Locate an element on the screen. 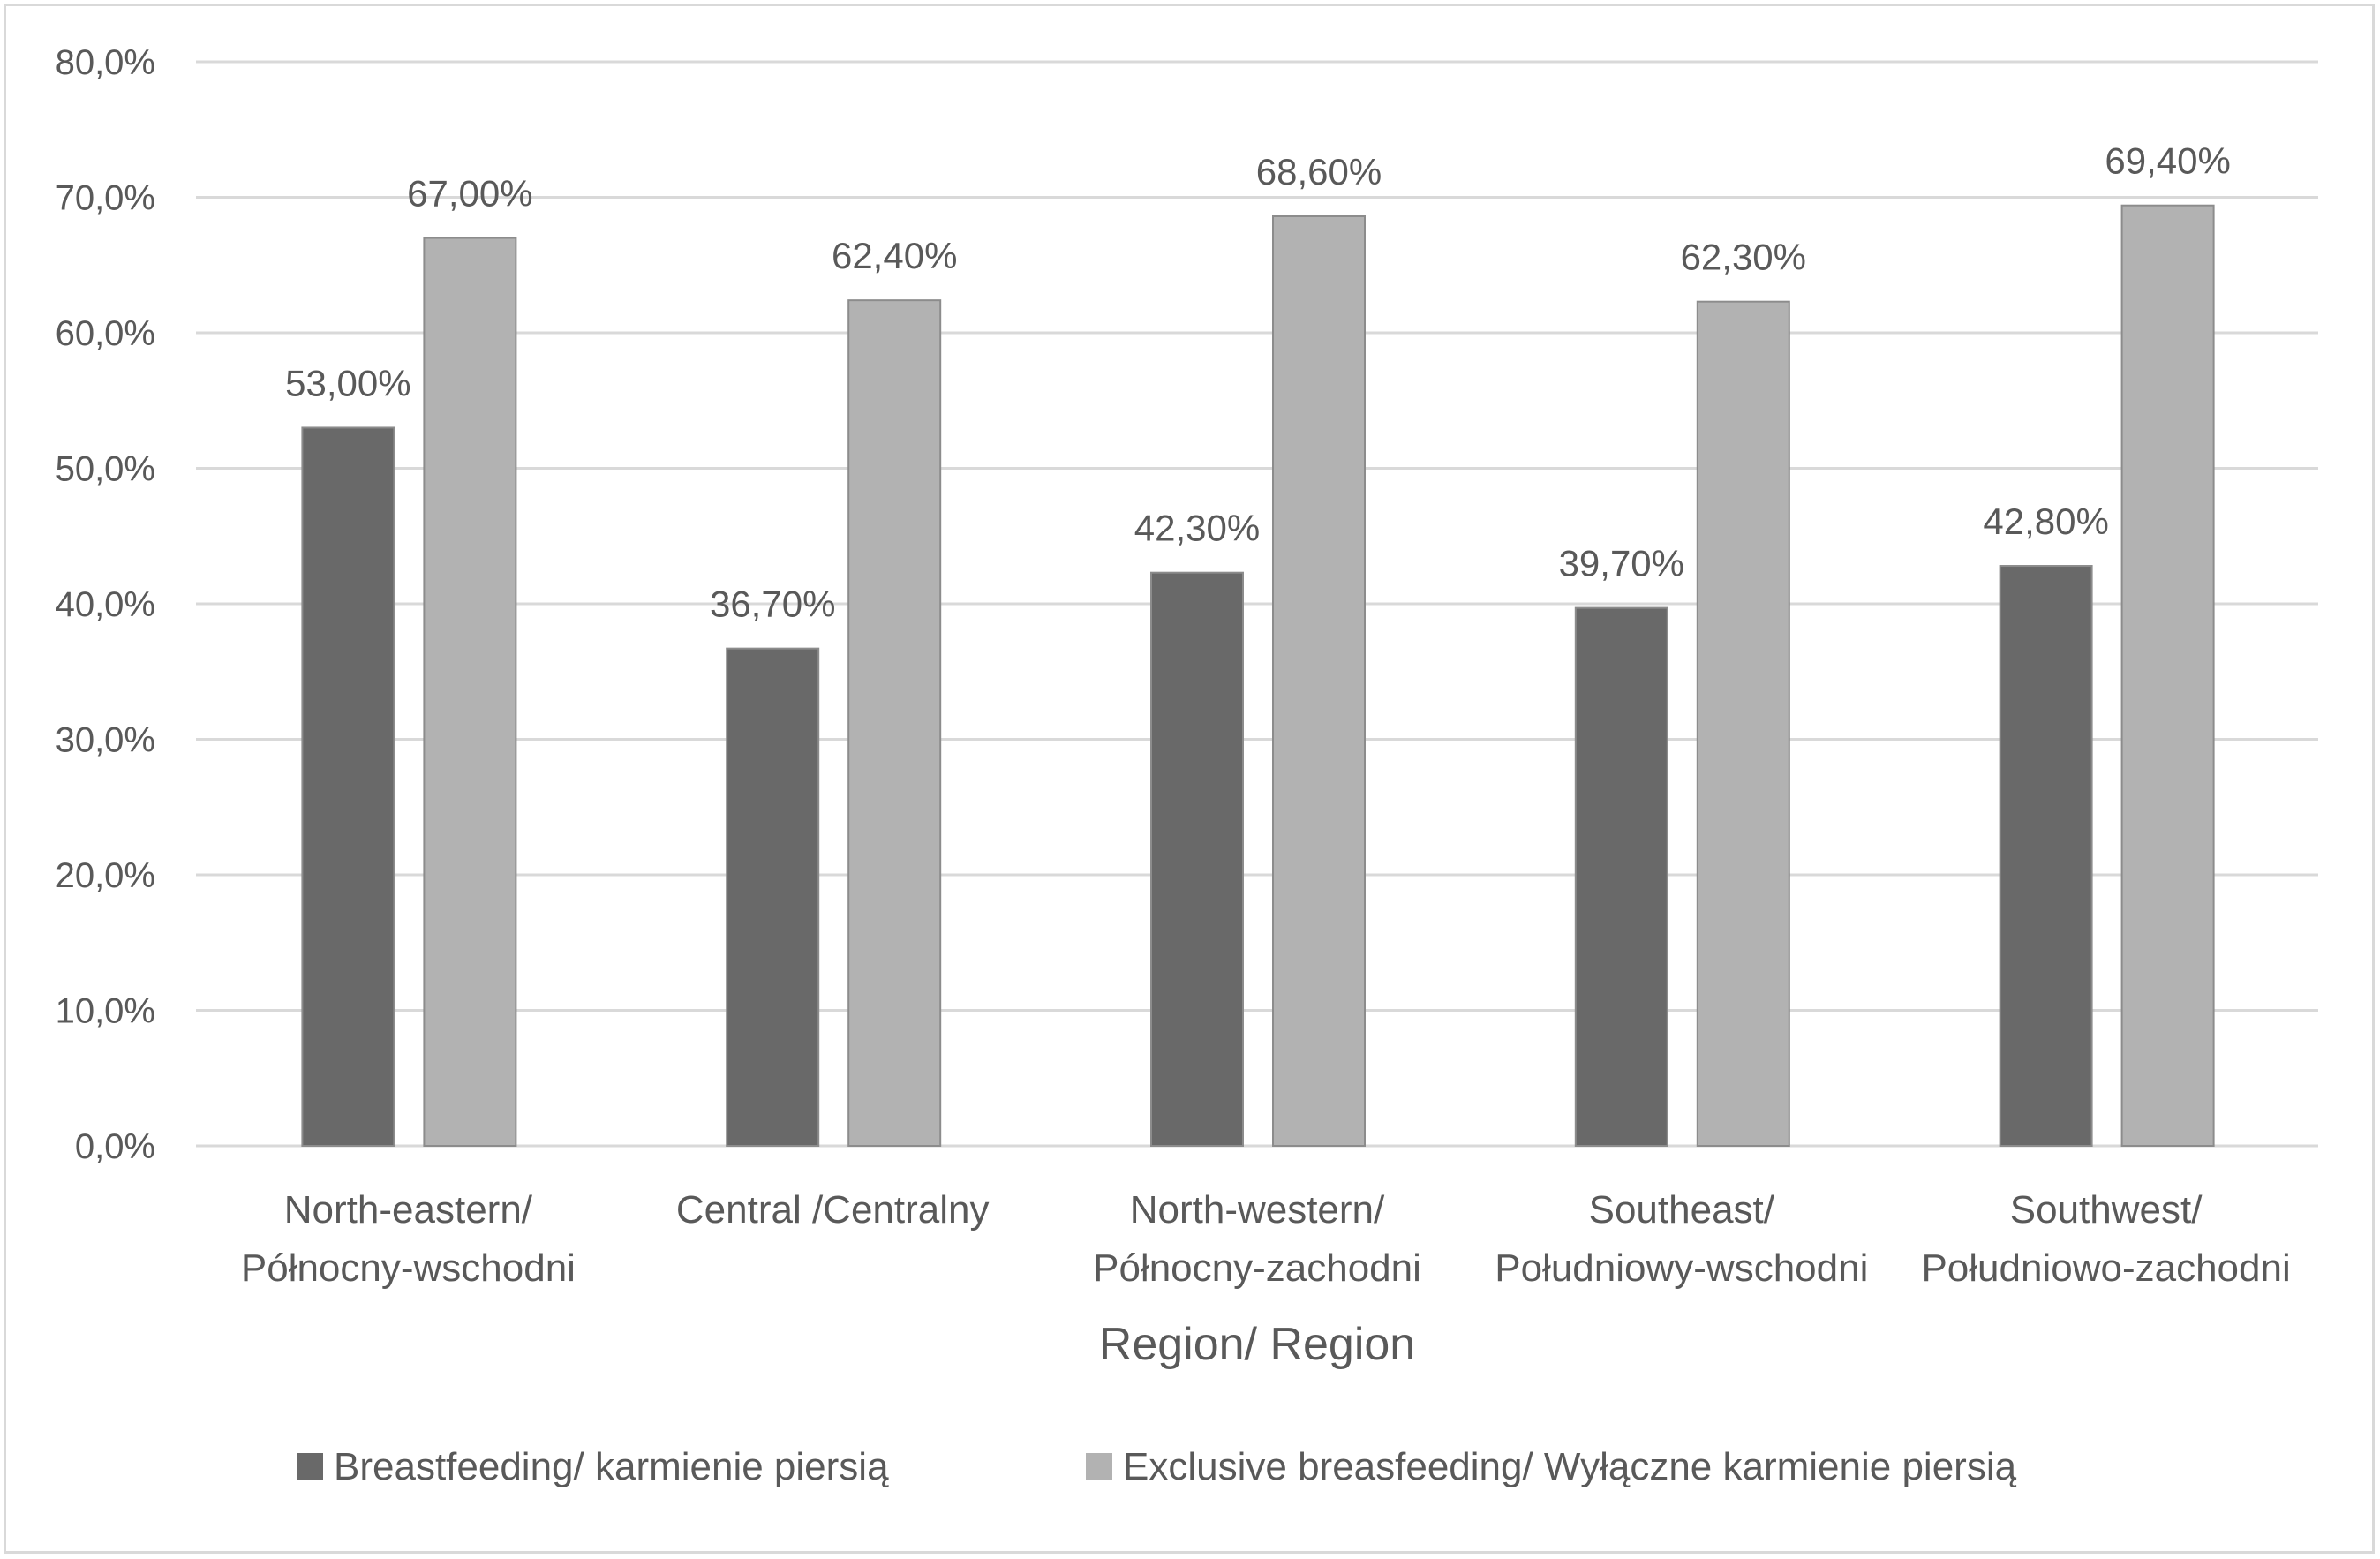  y-tick-label: 30,0% is located at coordinates (105, 740).